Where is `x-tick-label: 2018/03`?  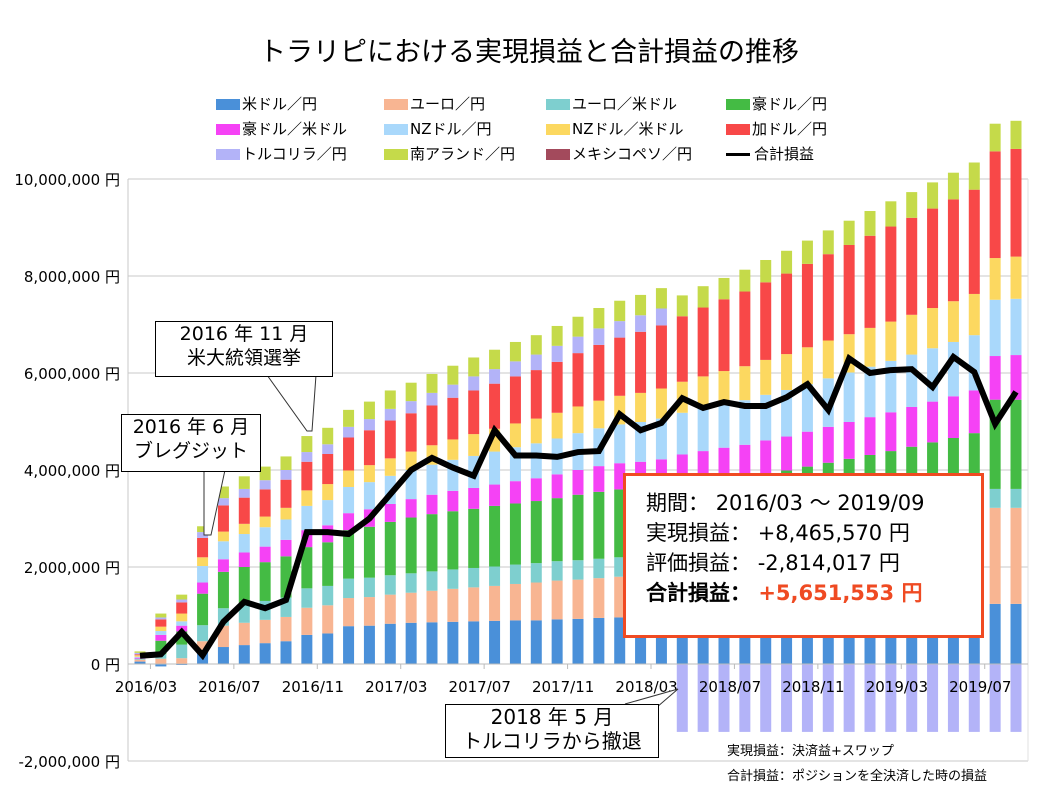
x-tick-label: 2018/03 is located at coordinates (646, 687).